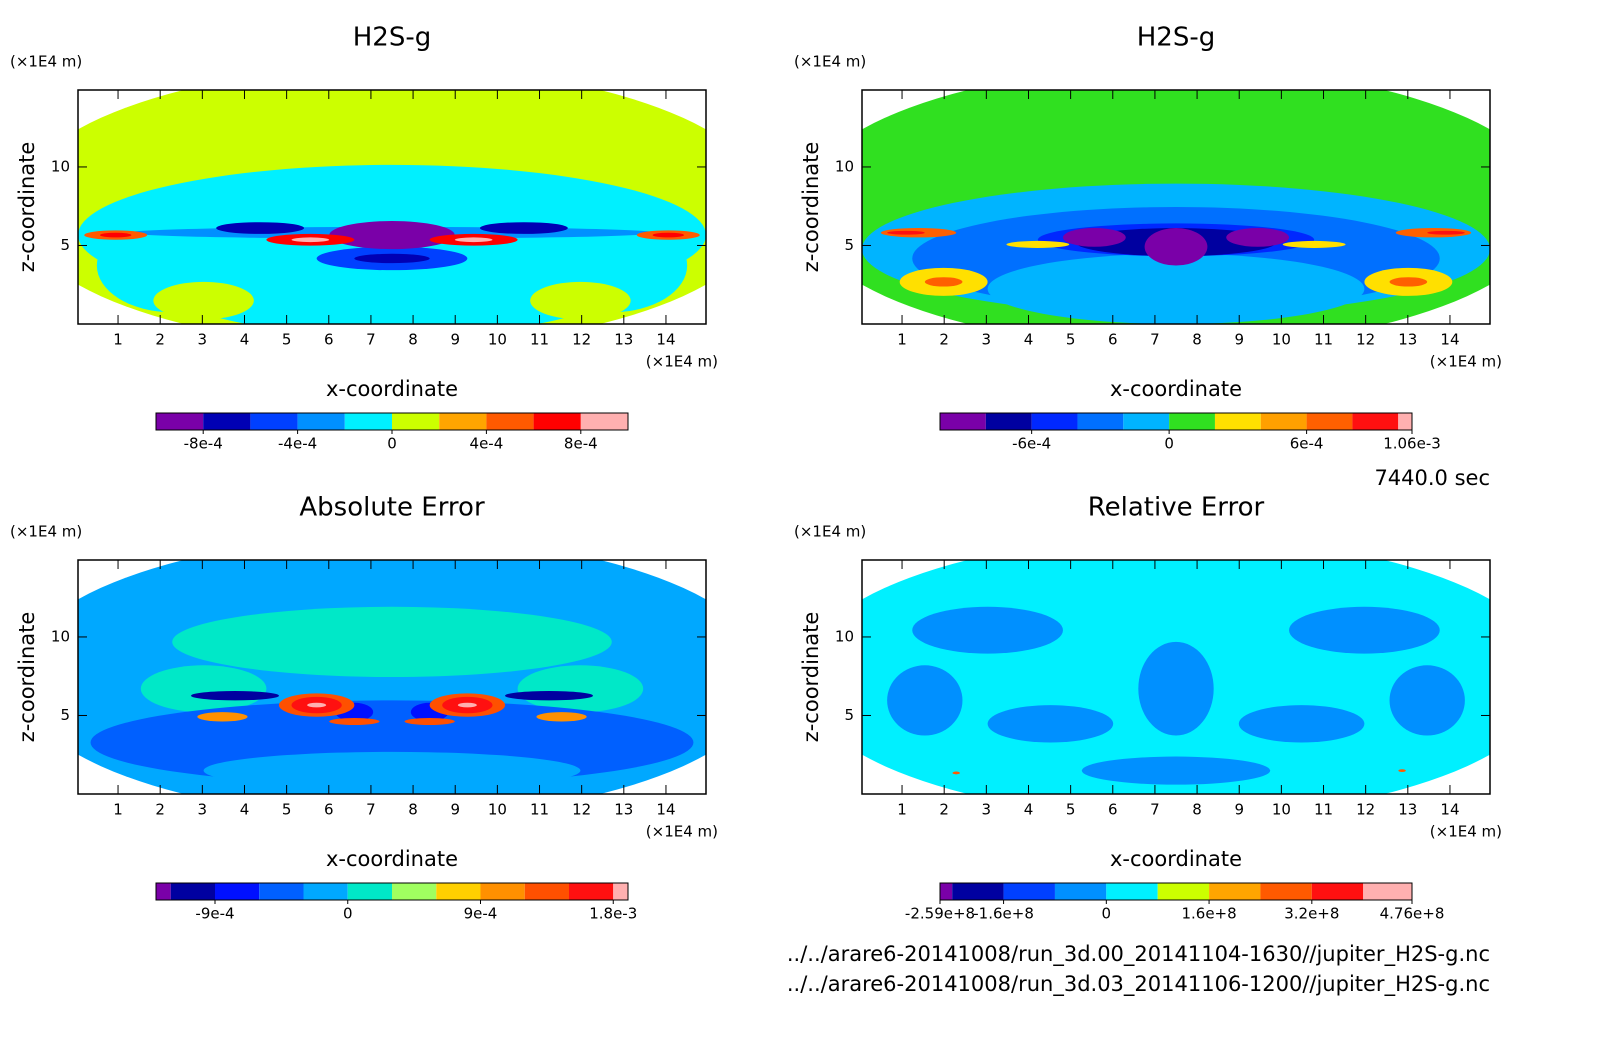 The width and height of the screenshot is (1604, 1054). Describe the element at coordinates (1031, 444) in the screenshot. I see `colorbar-tick-label: -6e-4` at that location.